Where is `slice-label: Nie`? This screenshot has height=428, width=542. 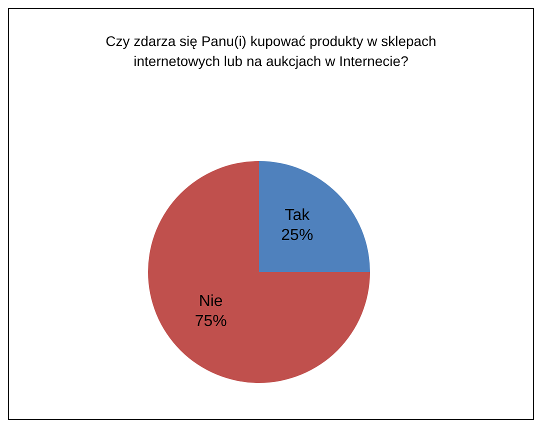 slice-label: Nie is located at coordinates (210, 301).